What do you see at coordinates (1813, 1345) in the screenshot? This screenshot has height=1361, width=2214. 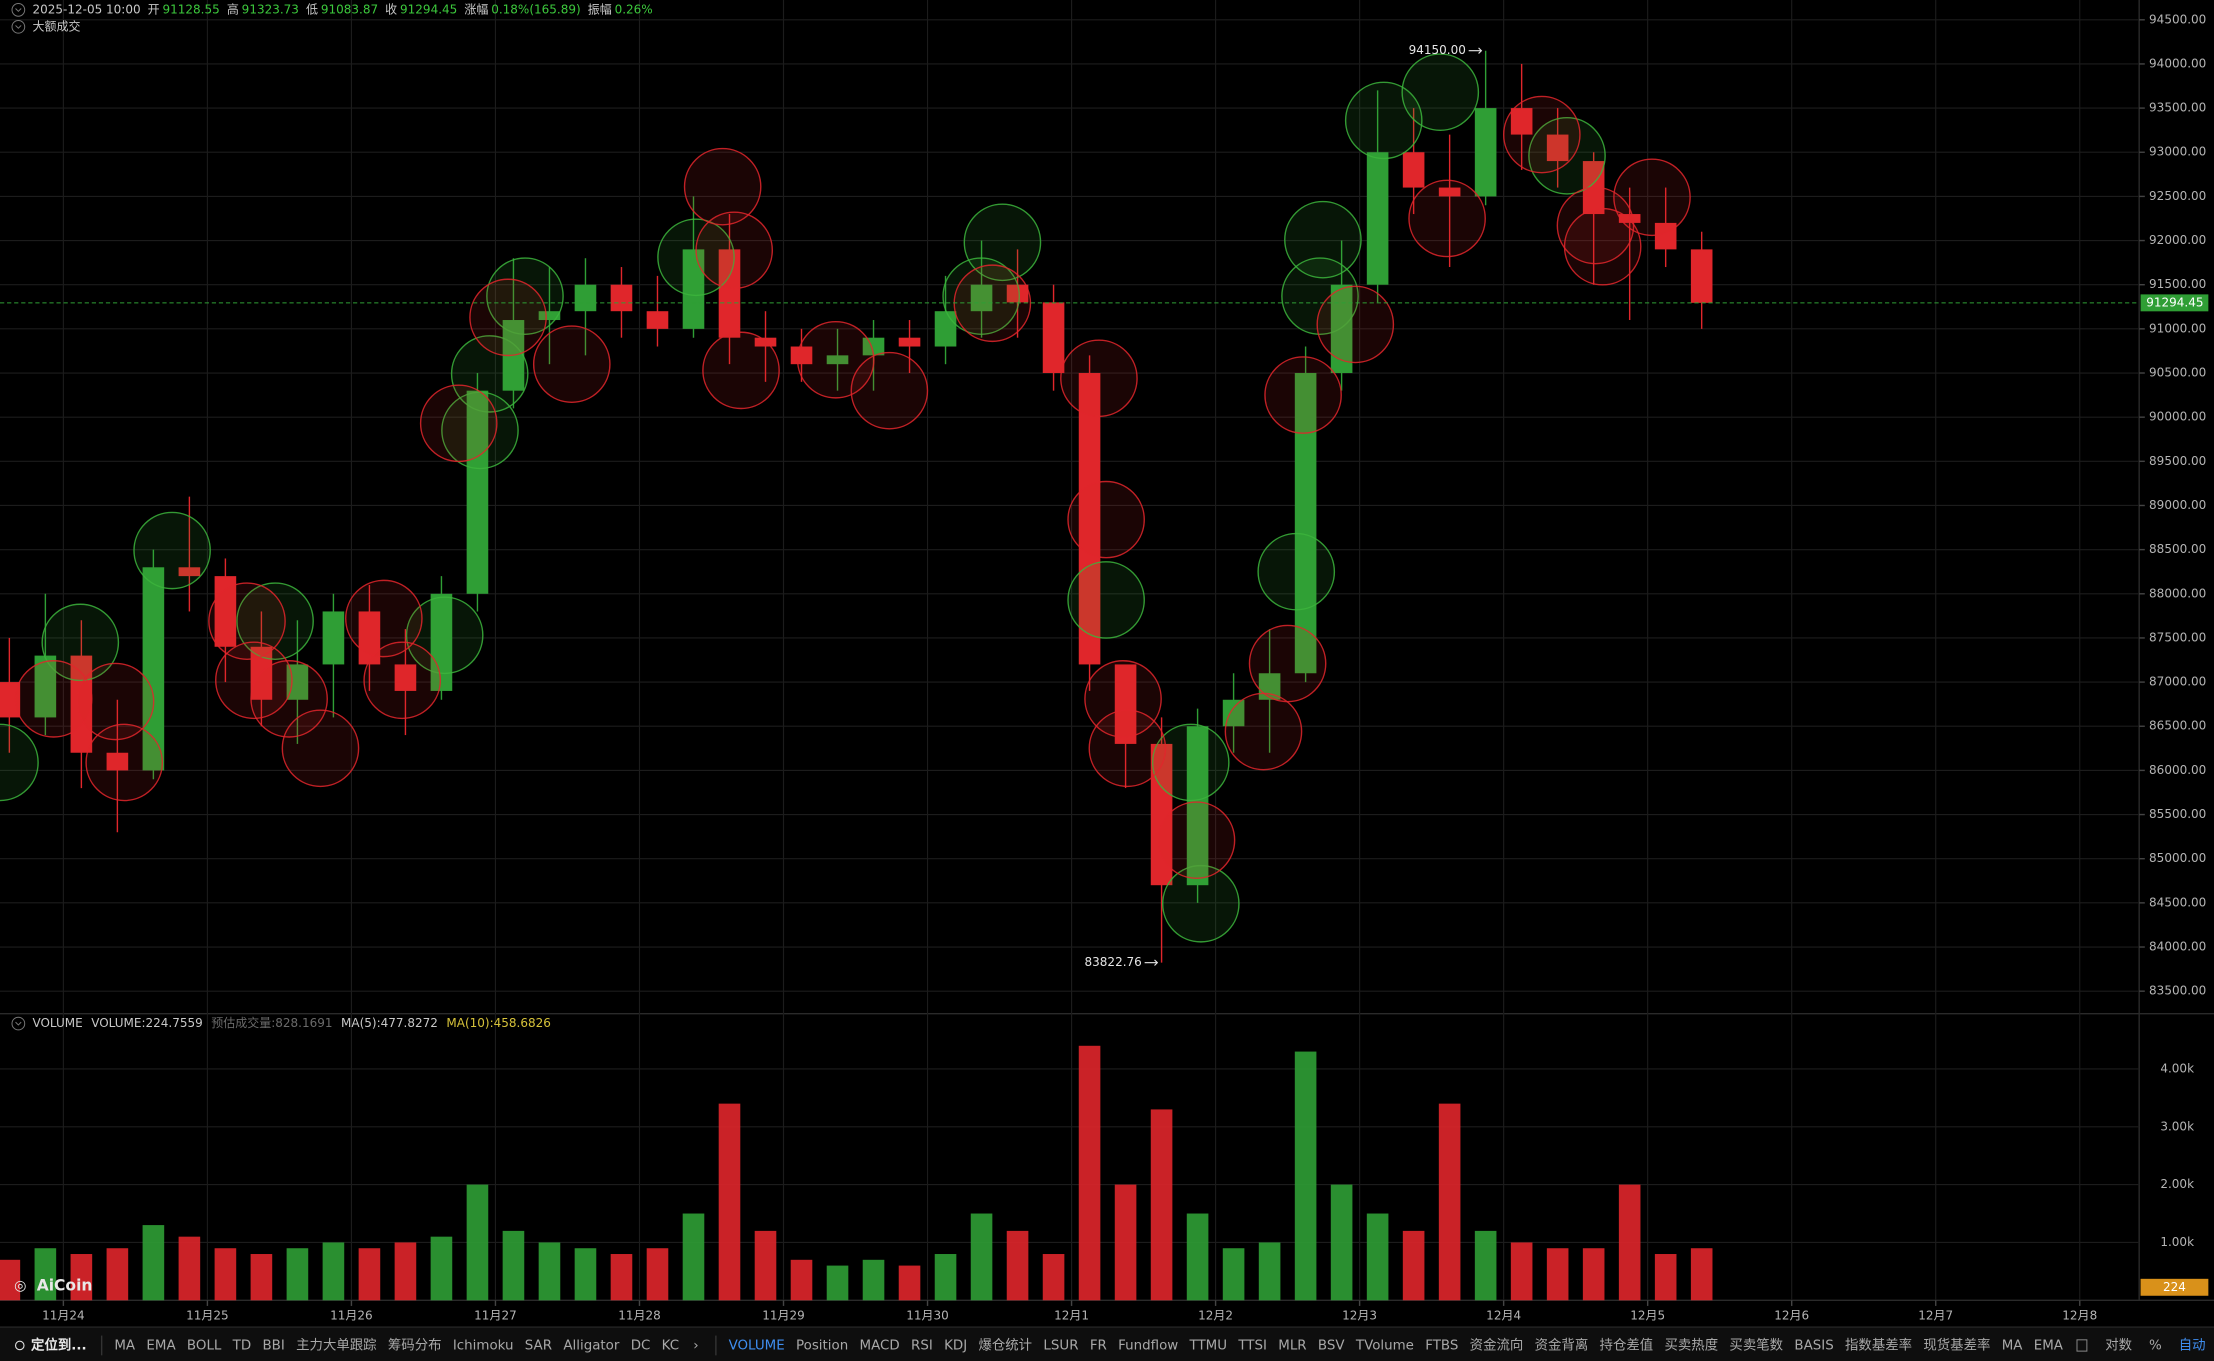 I see `indicator-button: BASIS` at bounding box center [1813, 1345].